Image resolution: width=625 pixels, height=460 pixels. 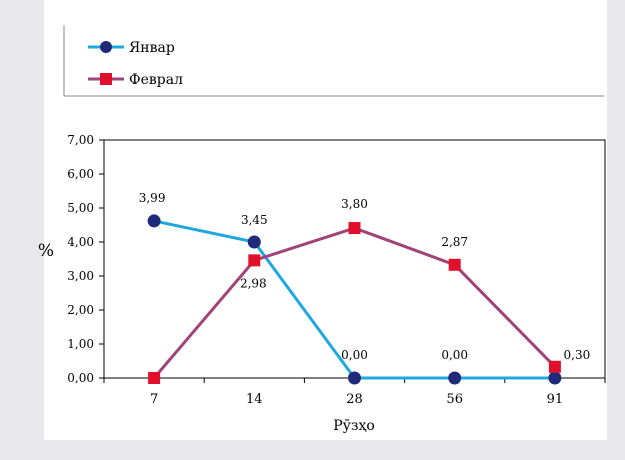 I want to click on data-label: 2,98, so click(x=253, y=283).